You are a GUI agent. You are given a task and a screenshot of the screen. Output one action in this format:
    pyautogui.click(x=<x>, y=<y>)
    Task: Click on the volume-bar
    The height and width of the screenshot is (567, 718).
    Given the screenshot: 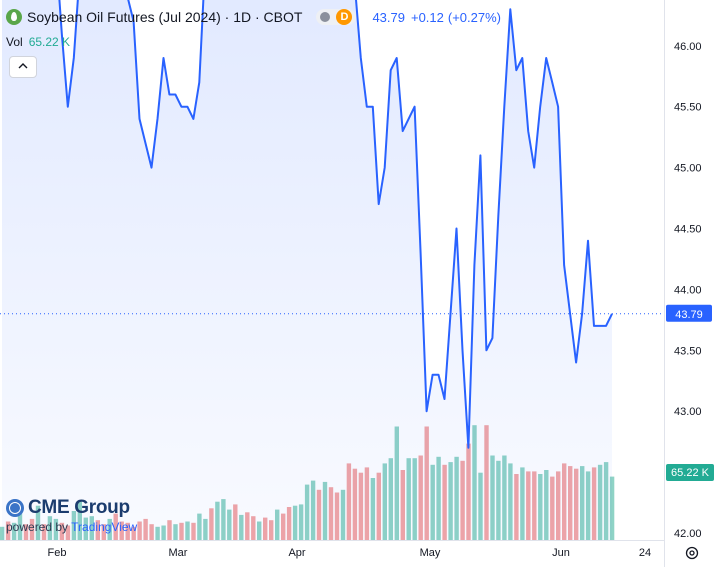 What is the action you would take?
    pyautogui.click(x=612, y=508)
    